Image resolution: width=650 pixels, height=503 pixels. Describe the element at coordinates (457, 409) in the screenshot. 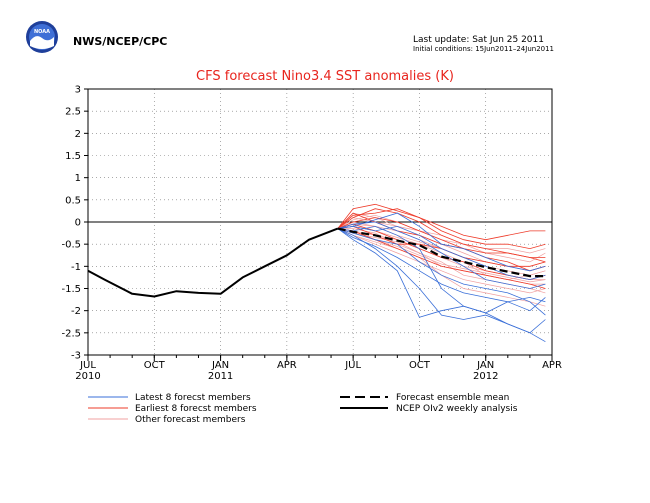

I see `legend-label-analysis: NCEP OIv2 weekly analysis` at that location.